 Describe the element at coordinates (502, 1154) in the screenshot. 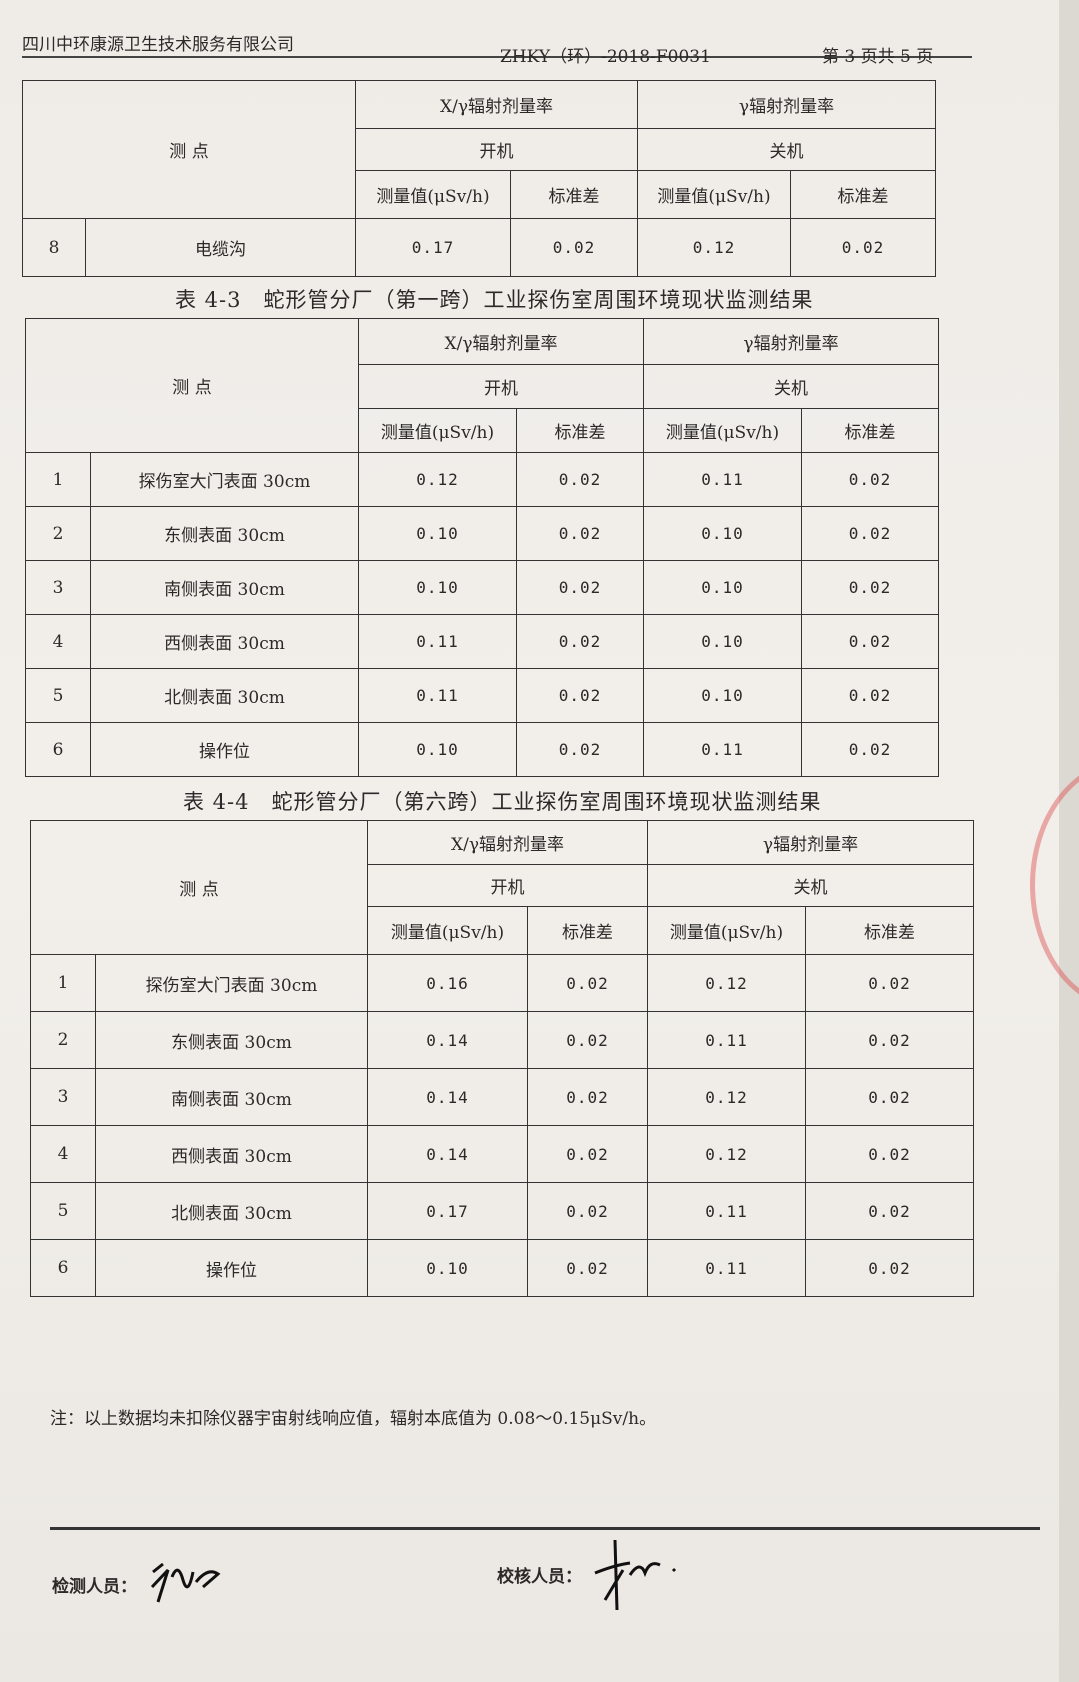

I see `table-row: 4 西侧表面 30cm 0.14 0.02 0.12 0.02` at that location.